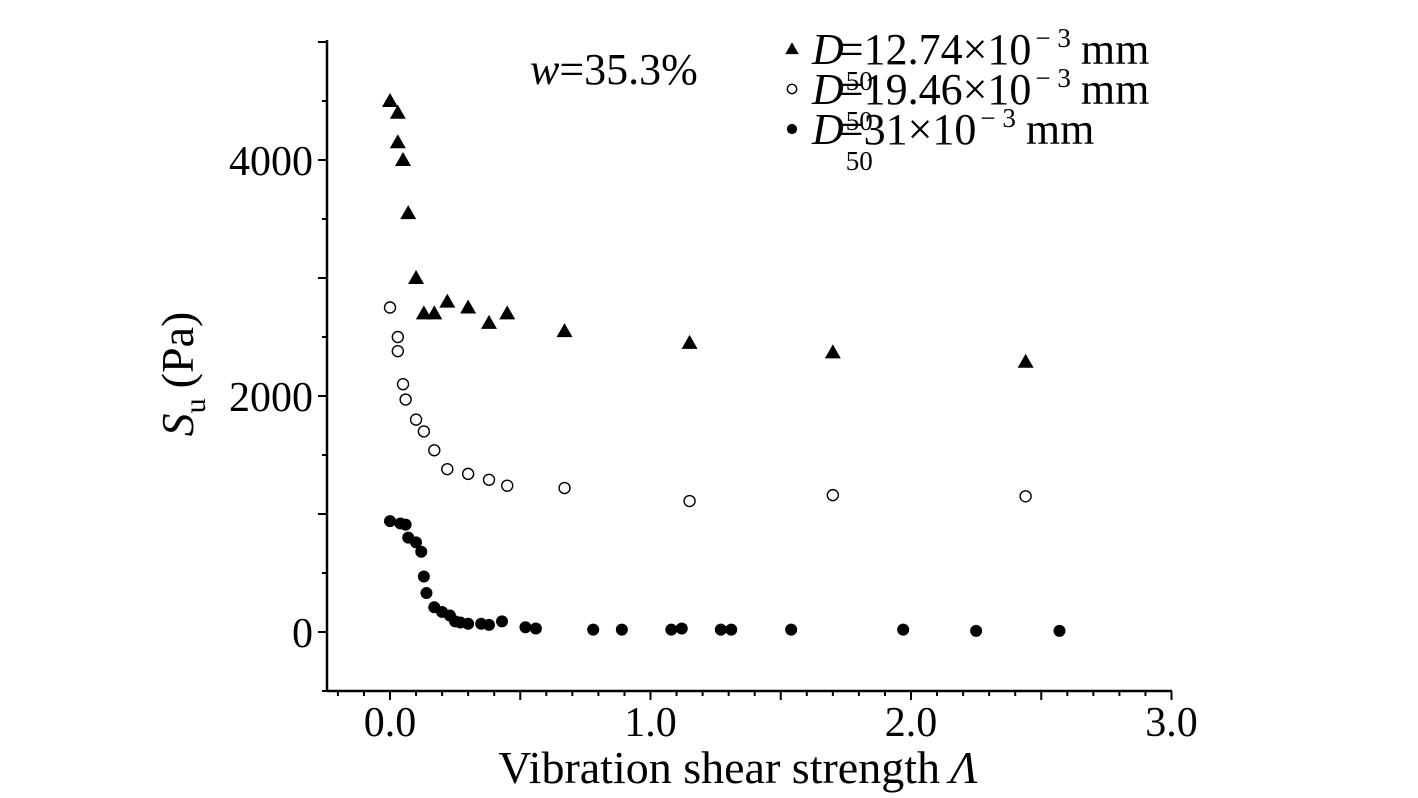 This screenshot has width=1418, height=798. I want to click on moisture-annotation: w=35.3%, so click(614, 69).